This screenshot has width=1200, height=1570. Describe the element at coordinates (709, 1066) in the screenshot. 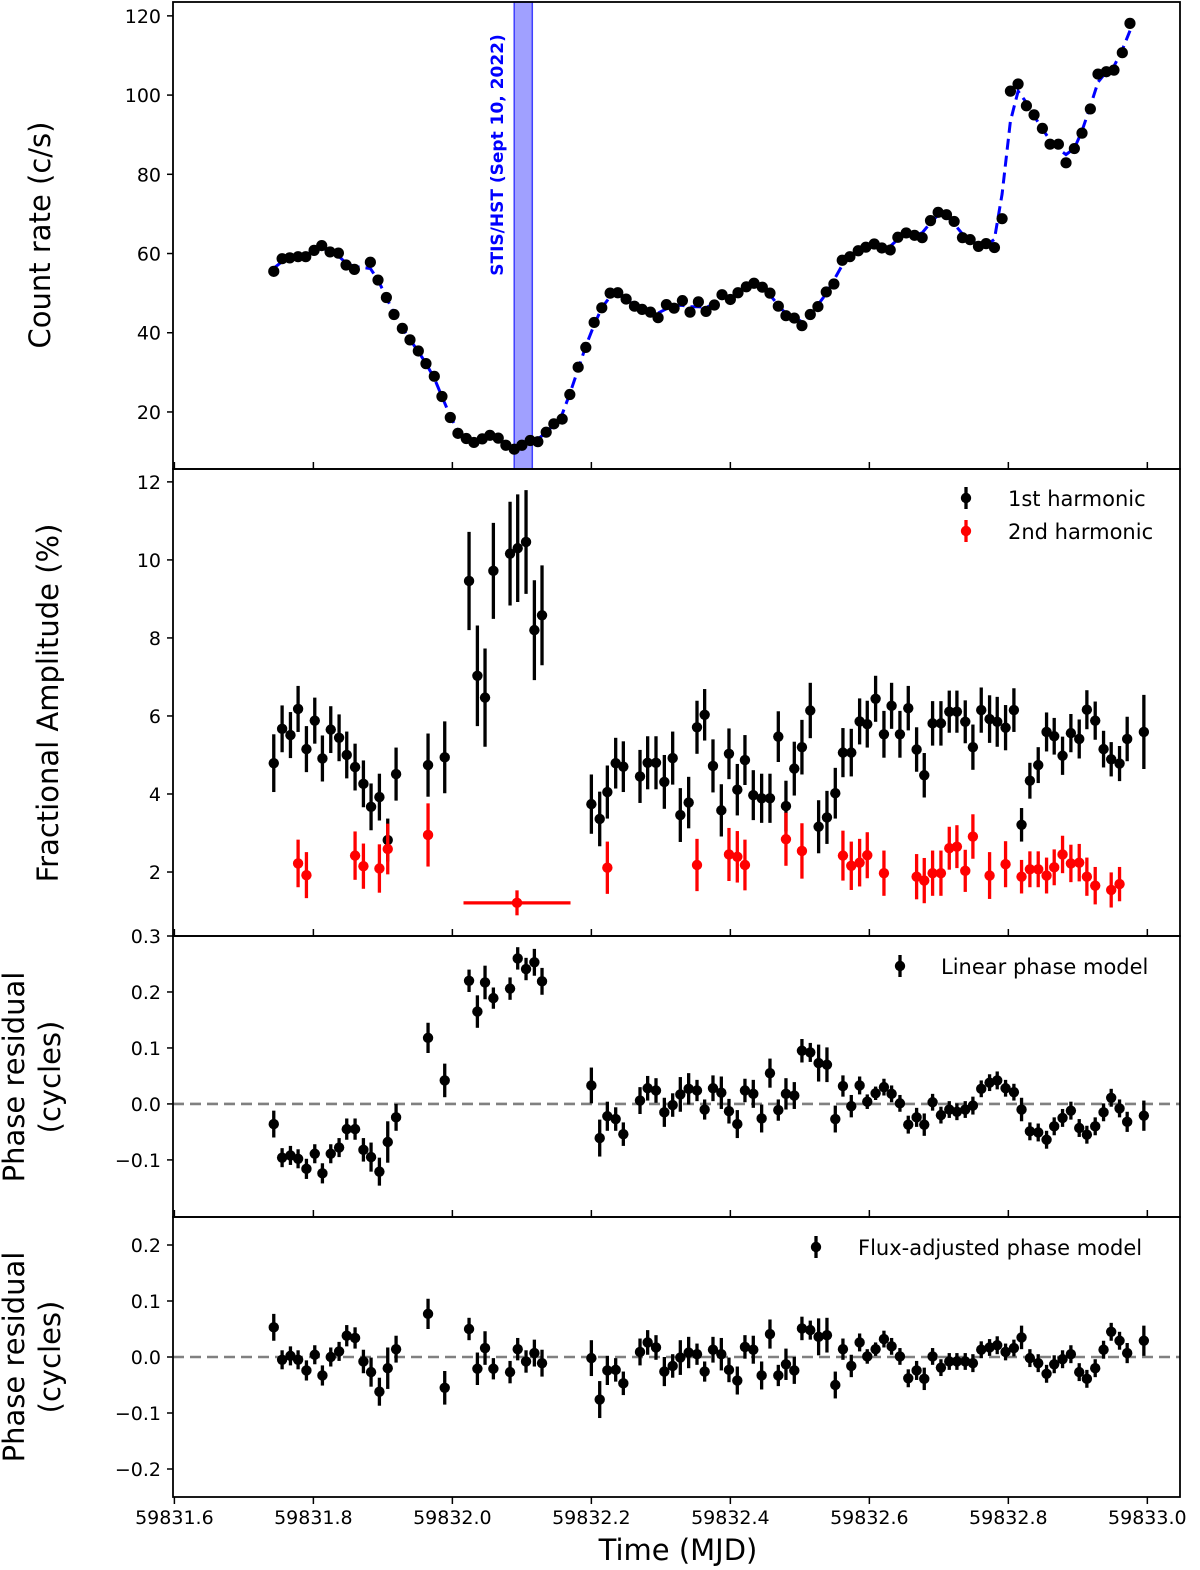

I see `panel-2-marks` at that location.